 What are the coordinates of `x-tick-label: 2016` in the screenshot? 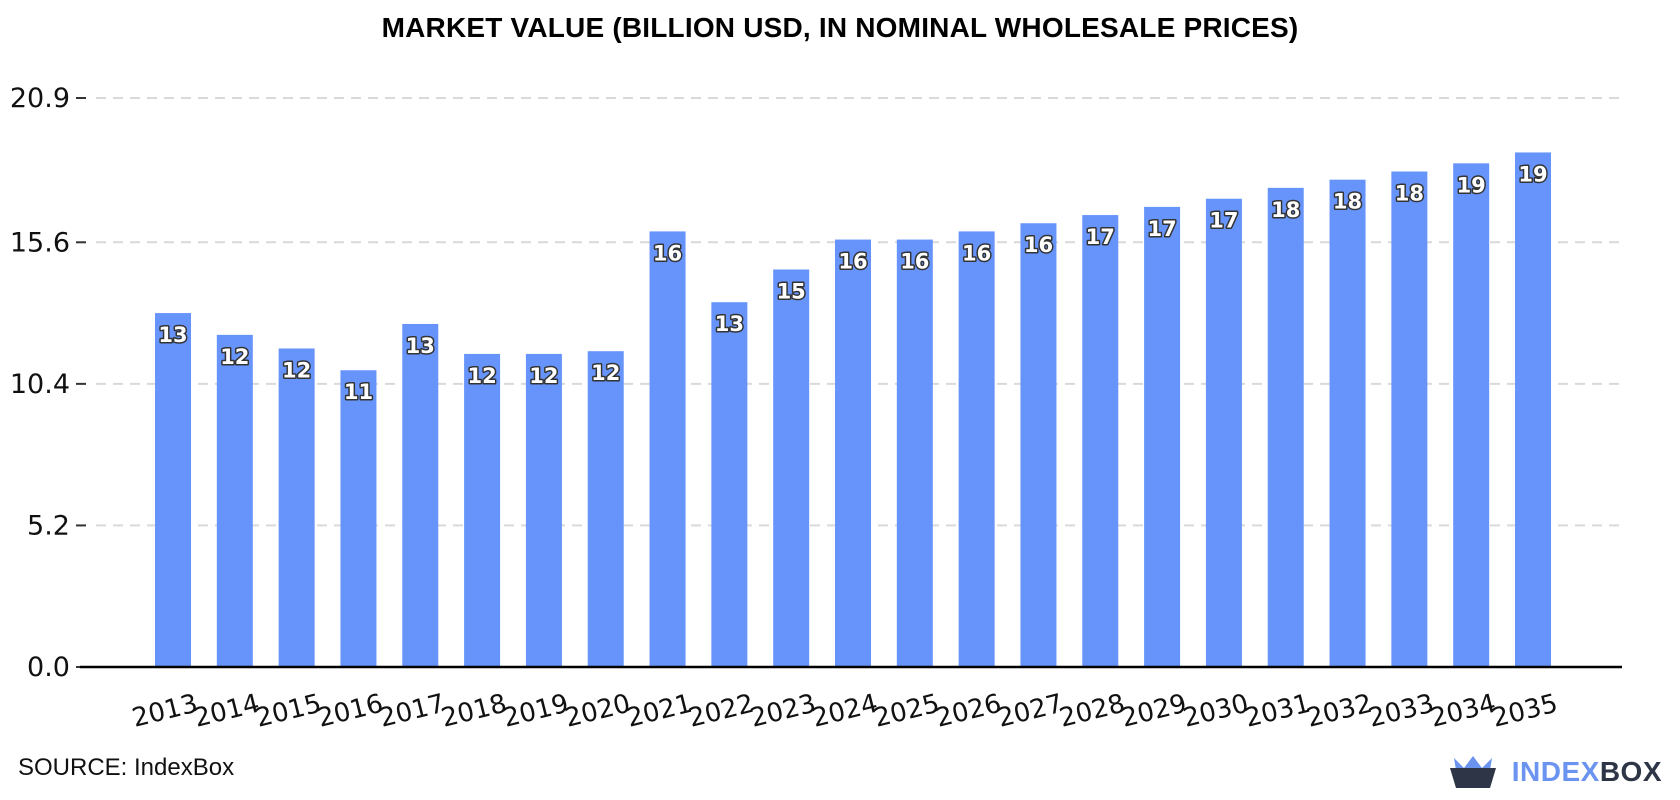 It's located at (350, 711).